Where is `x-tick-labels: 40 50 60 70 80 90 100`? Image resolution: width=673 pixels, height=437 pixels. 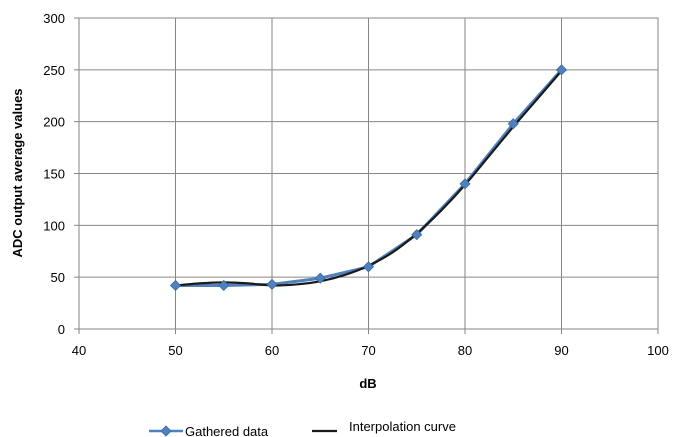 x-tick-labels: 40 50 60 70 80 90 100 is located at coordinates (370, 350).